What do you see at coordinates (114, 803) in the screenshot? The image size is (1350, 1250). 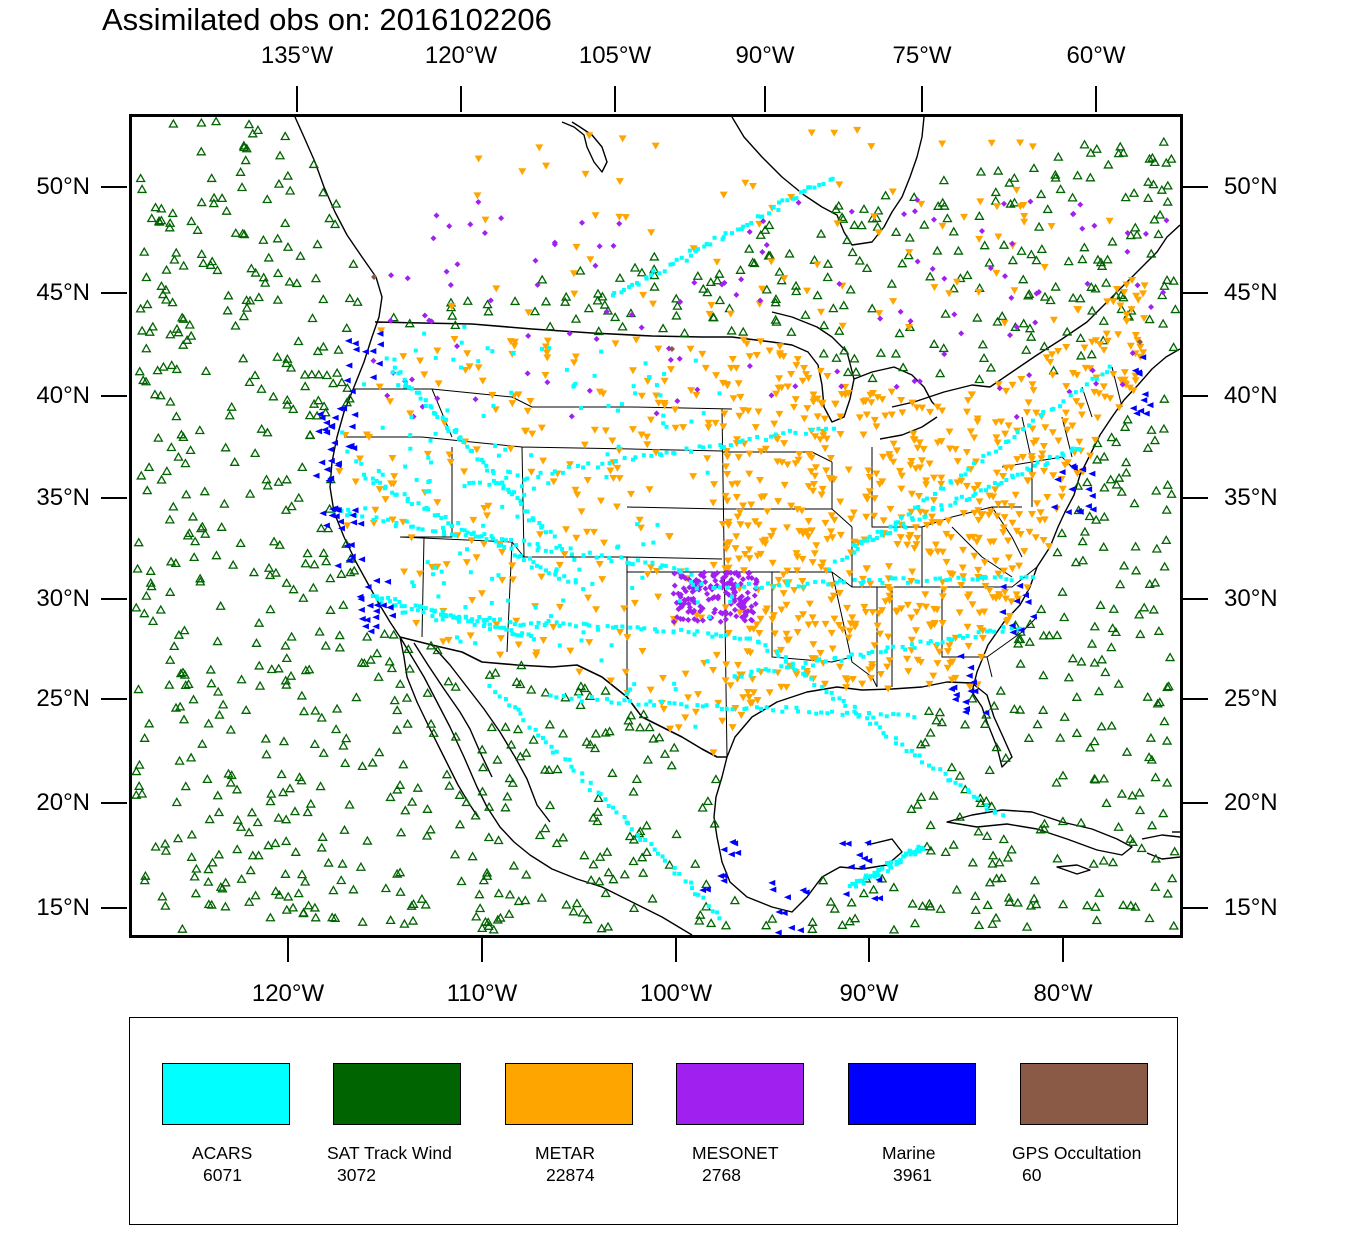 I see `left-tick` at bounding box center [114, 803].